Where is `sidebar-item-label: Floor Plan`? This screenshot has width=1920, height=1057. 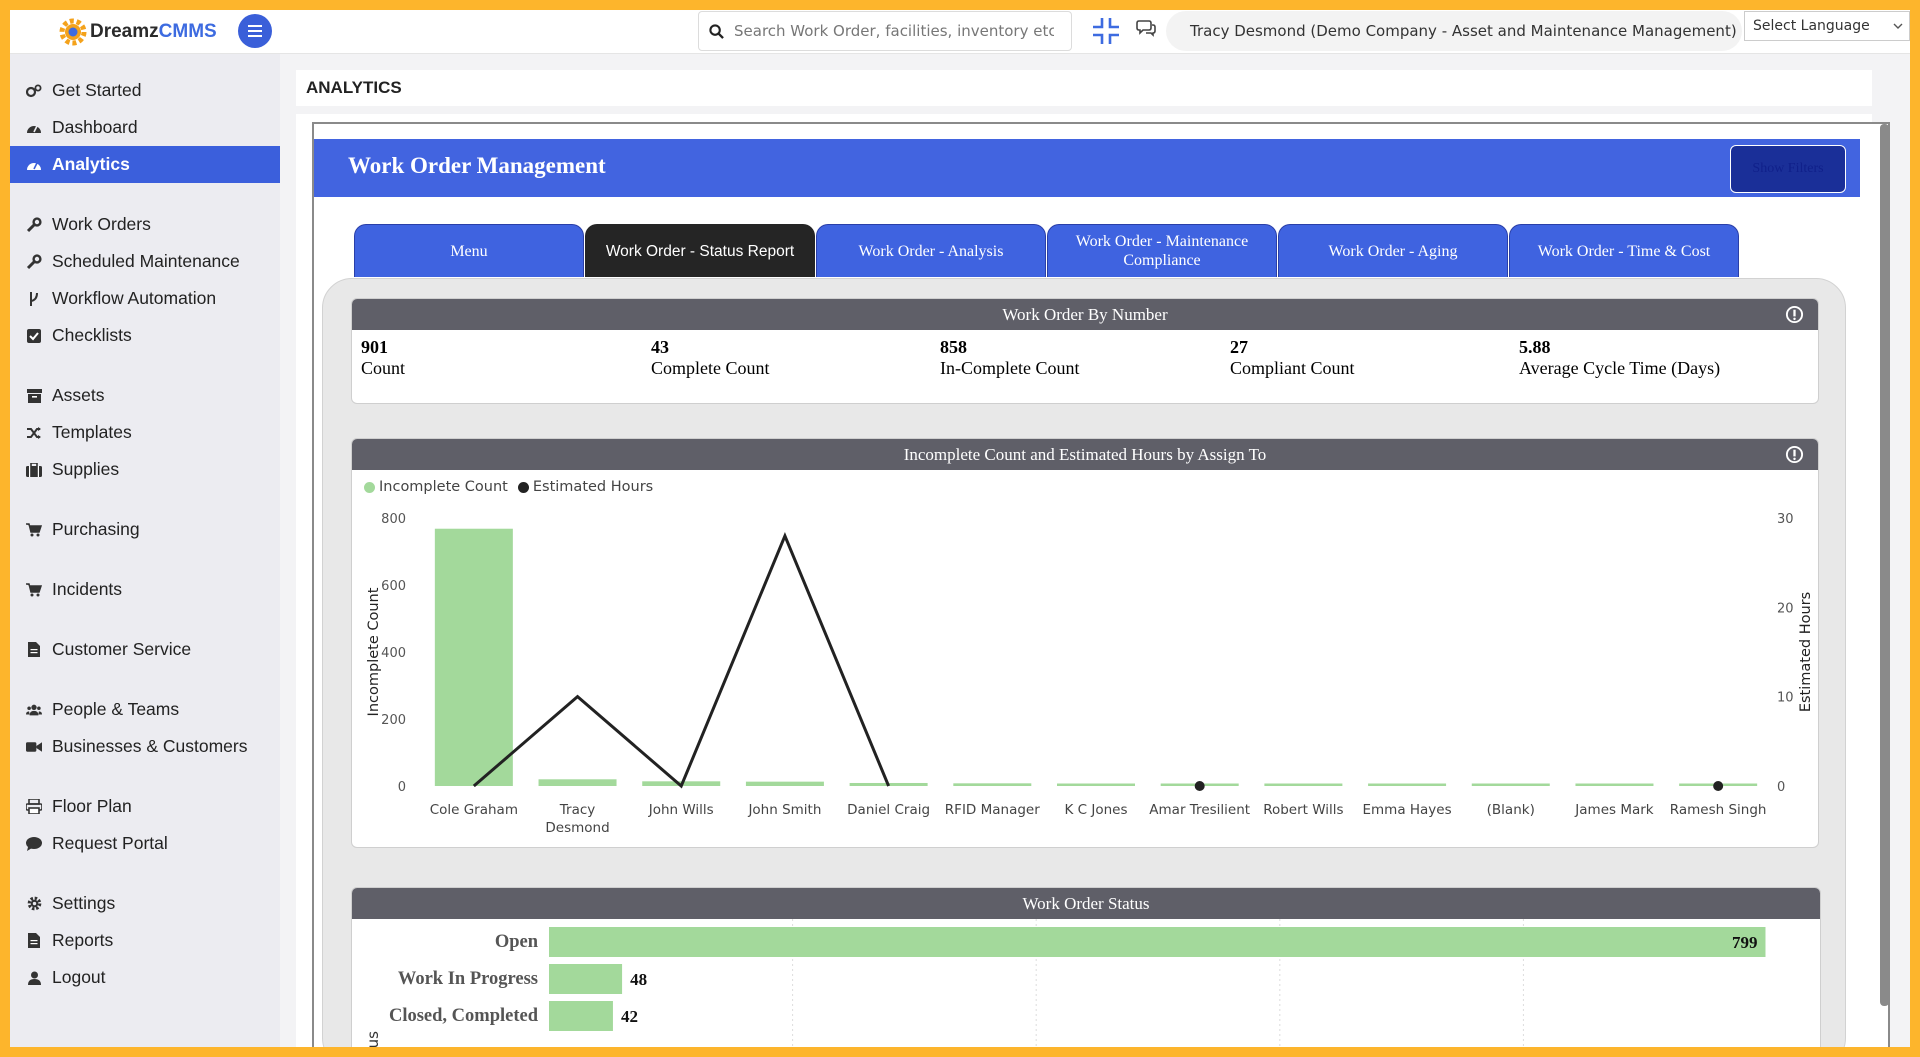
sidebar-item-label: Floor Plan is located at coordinates (92, 806).